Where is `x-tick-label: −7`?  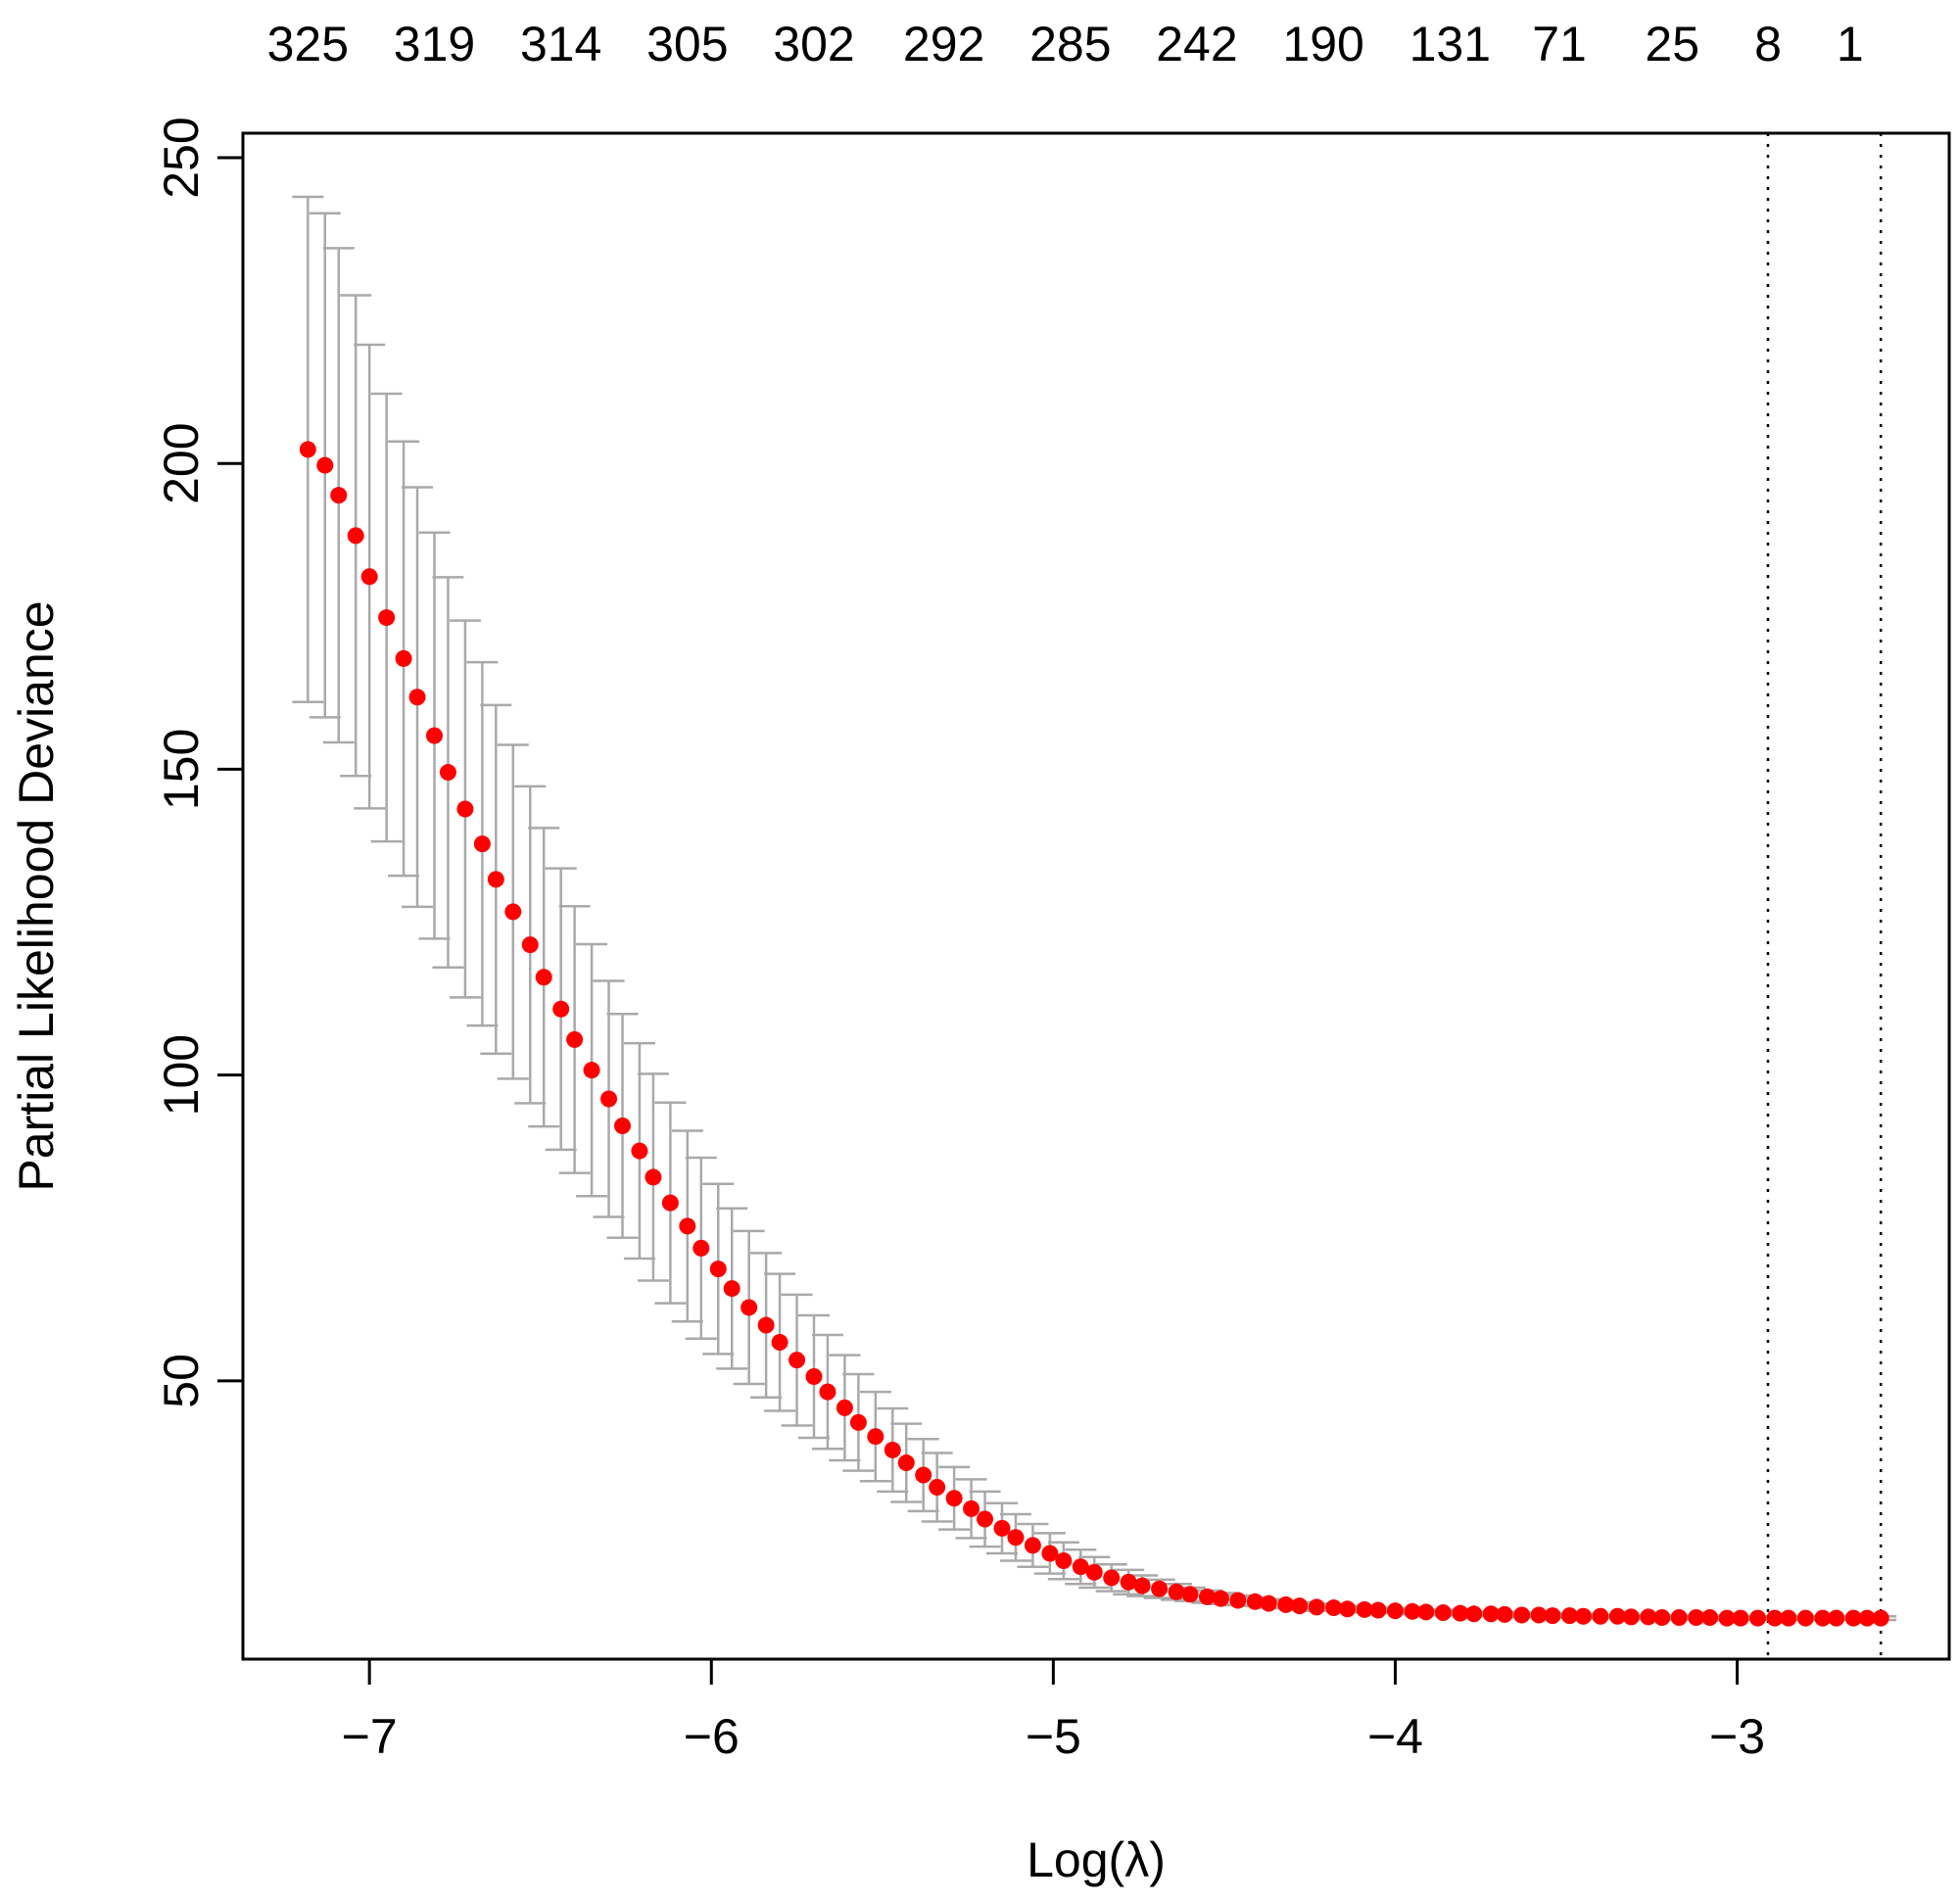 x-tick-label: −7 is located at coordinates (370, 1736).